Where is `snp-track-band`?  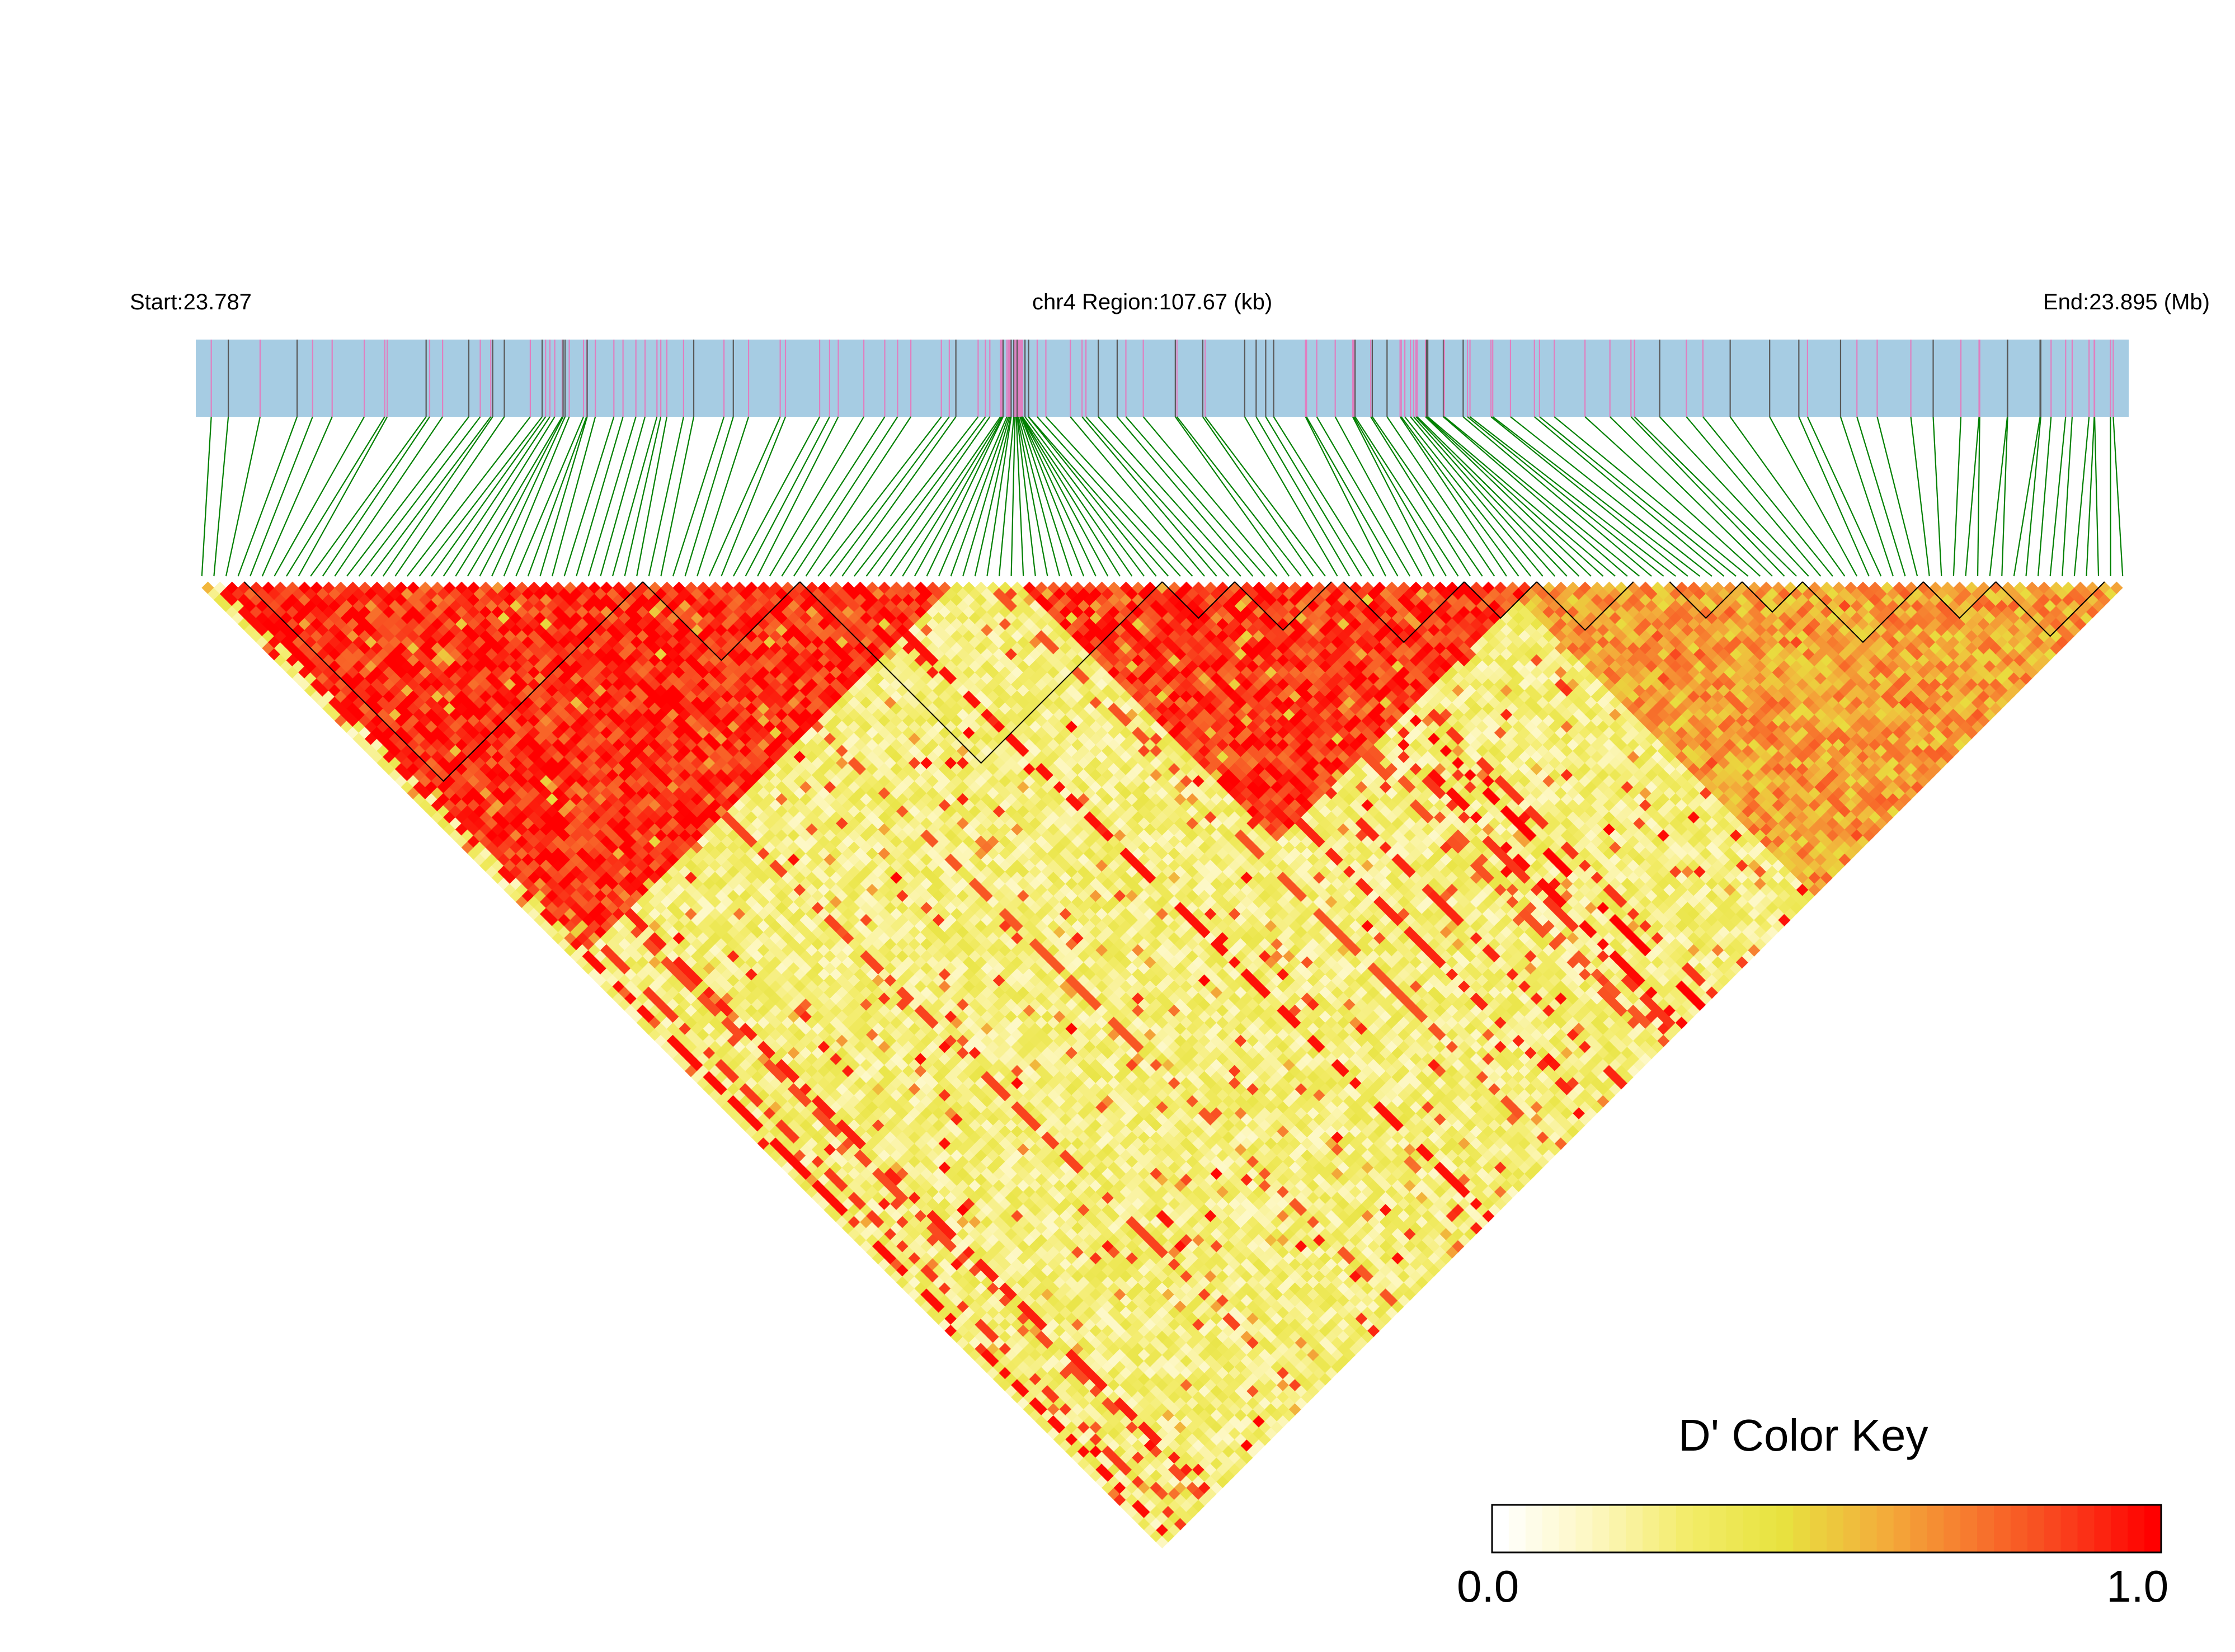 snp-track-band is located at coordinates (1162, 379).